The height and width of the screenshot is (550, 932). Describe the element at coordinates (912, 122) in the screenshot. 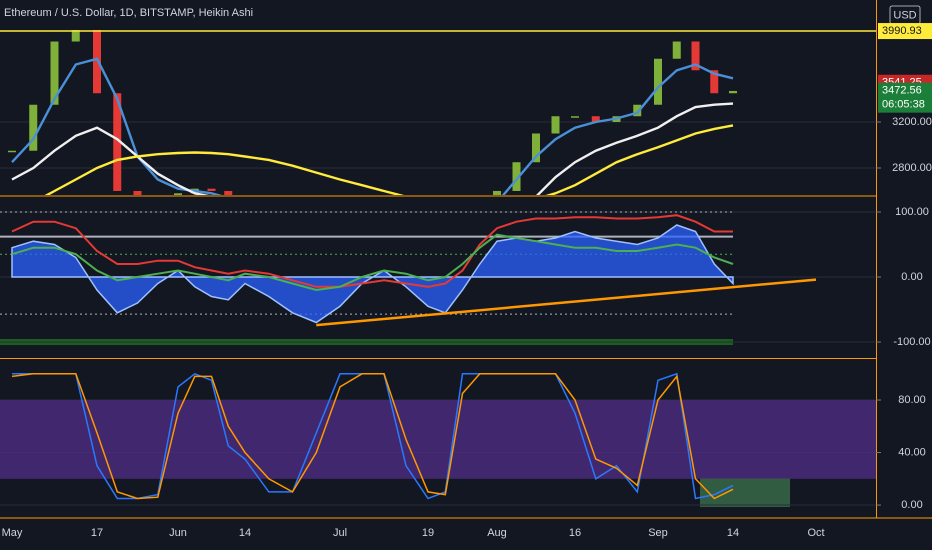

I see `y-tick-label: 3200.00` at that location.